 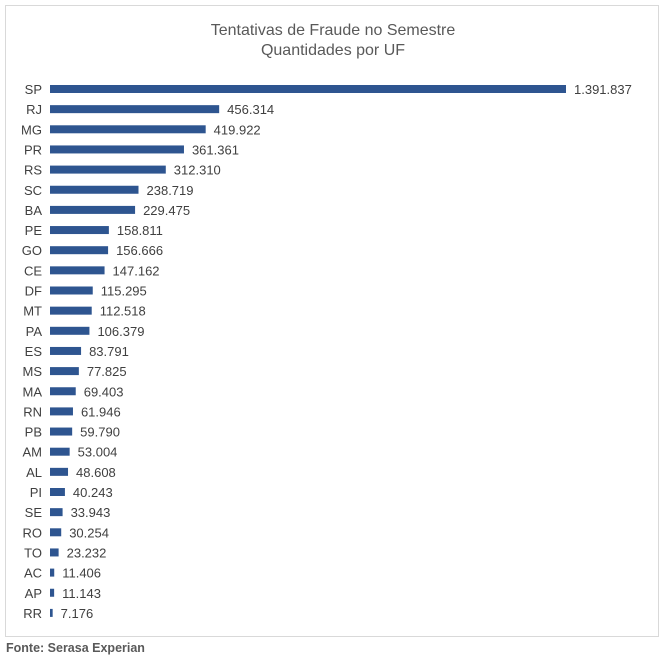 I want to click on category-label-am: AM, so click(x=33, y=452).